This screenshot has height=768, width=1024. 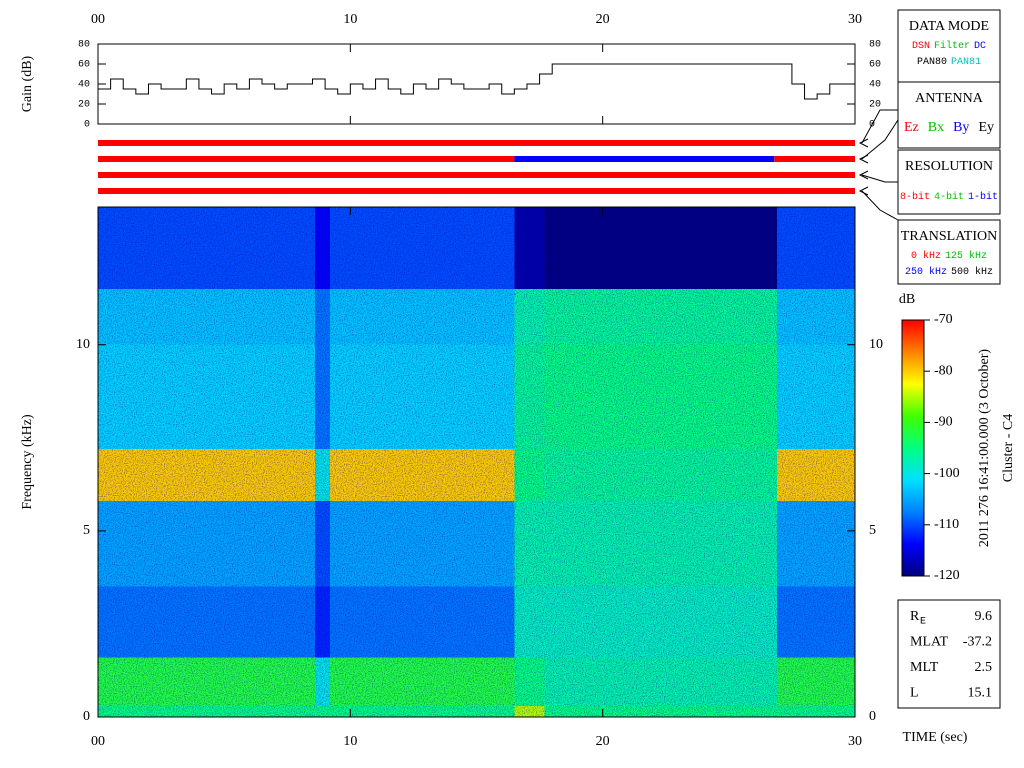 I want to click on panel-item: Bx, so click(x=936, y=127).